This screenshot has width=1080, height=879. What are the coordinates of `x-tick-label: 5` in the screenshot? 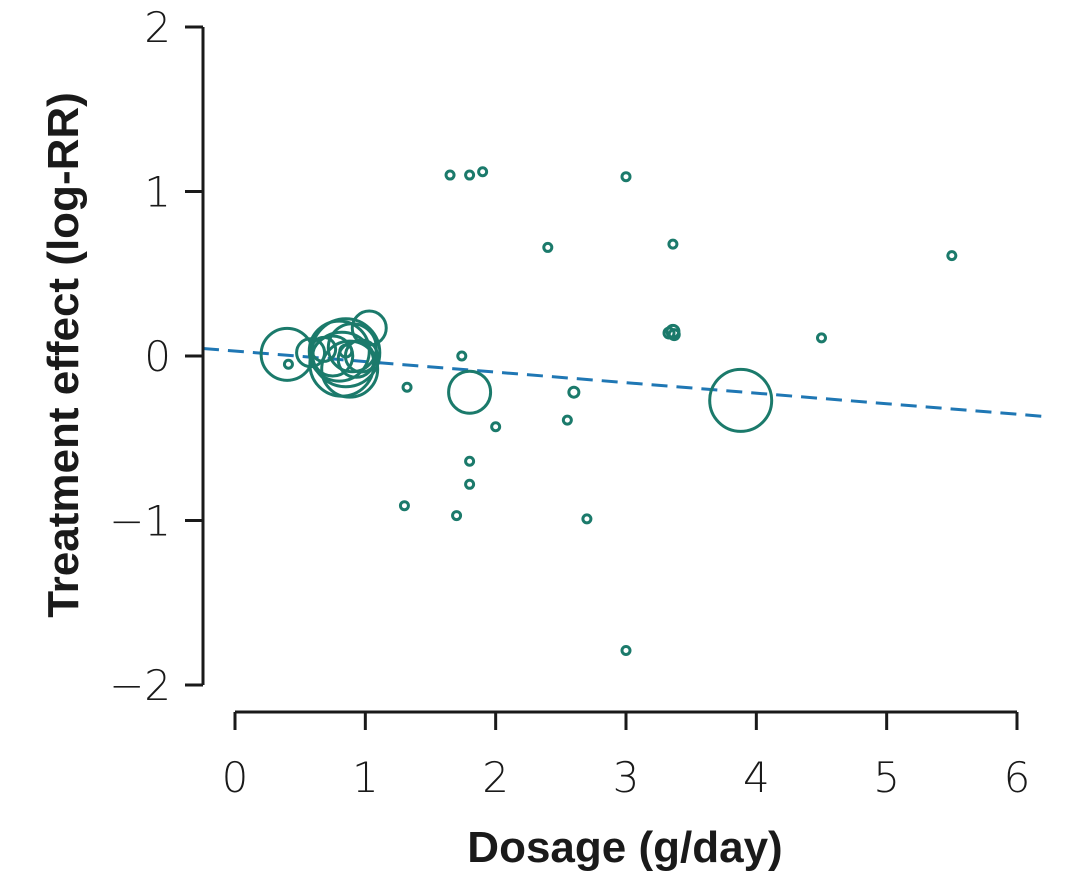 It's located at (886, 777).